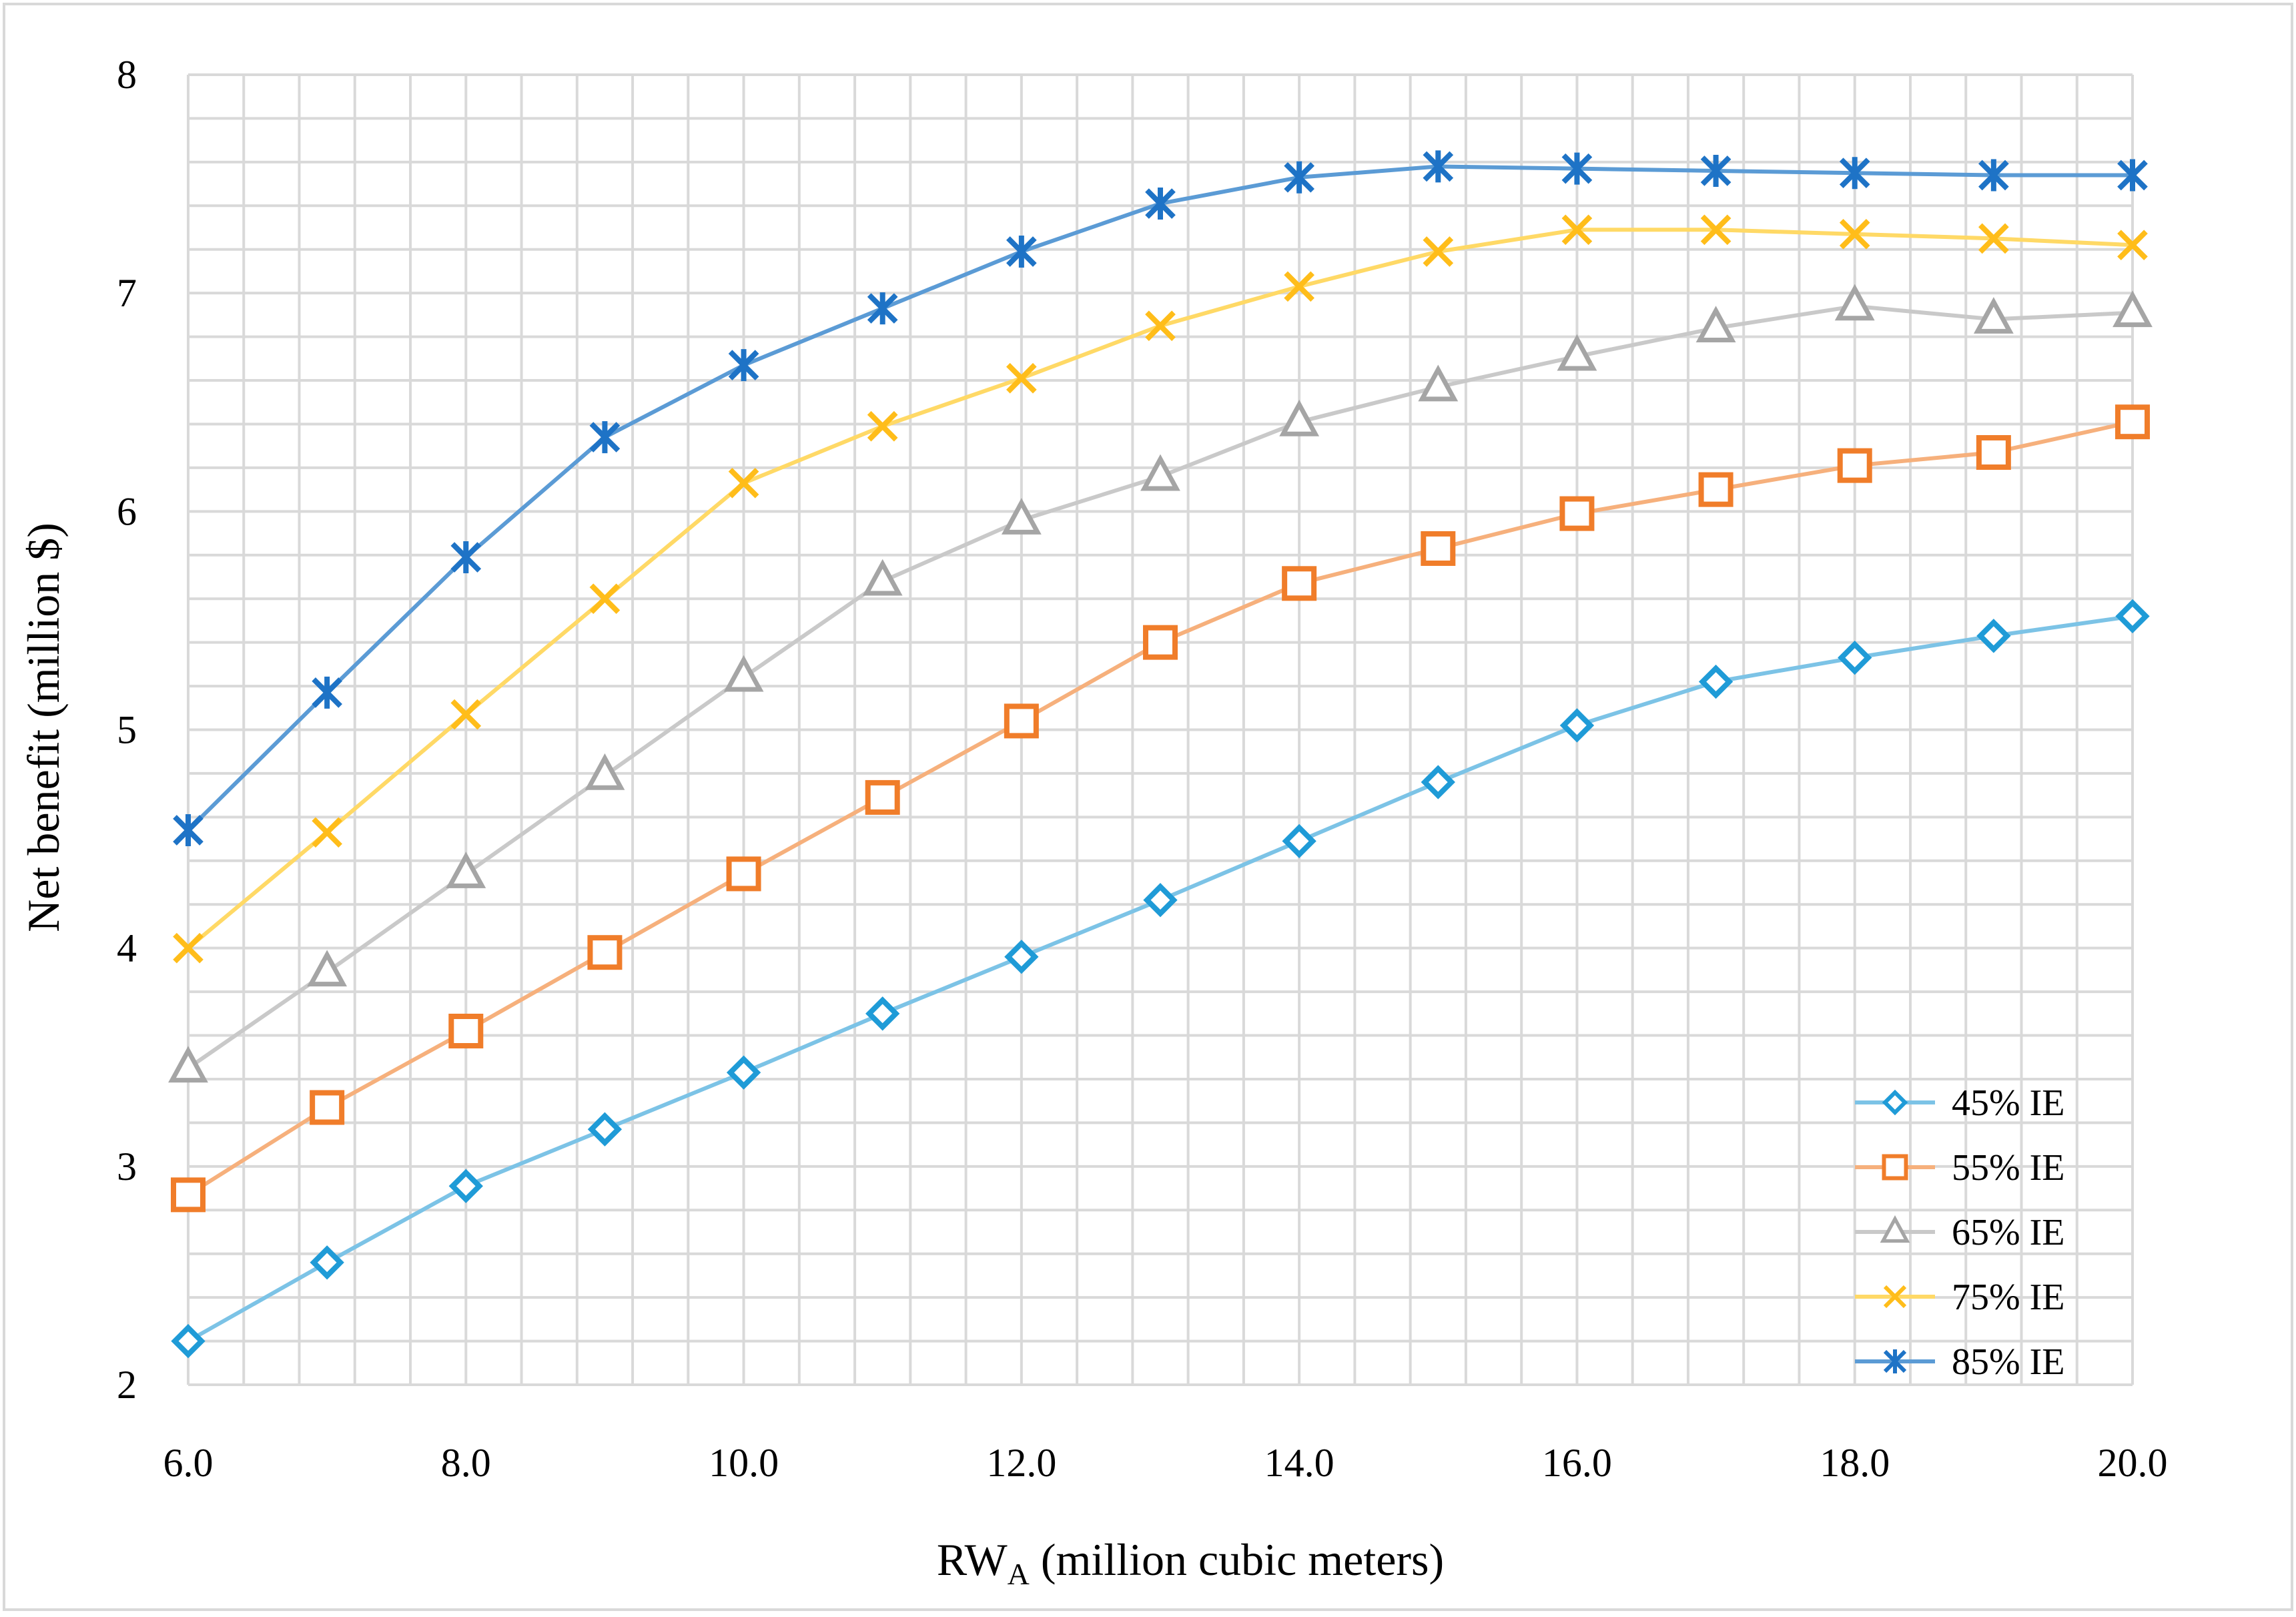  What do you see at coordinates (127, 948) in the screenshot?
I see `y-tick-label: 4` at bounding box center [127, 948].